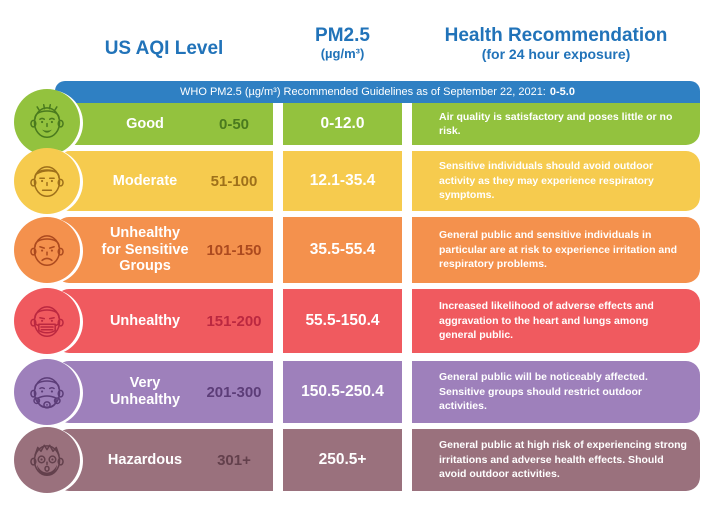 Image resolution: width=720 pixels, height=523 pixels. I want to click on neutral-face-icon, so click(47, 181).